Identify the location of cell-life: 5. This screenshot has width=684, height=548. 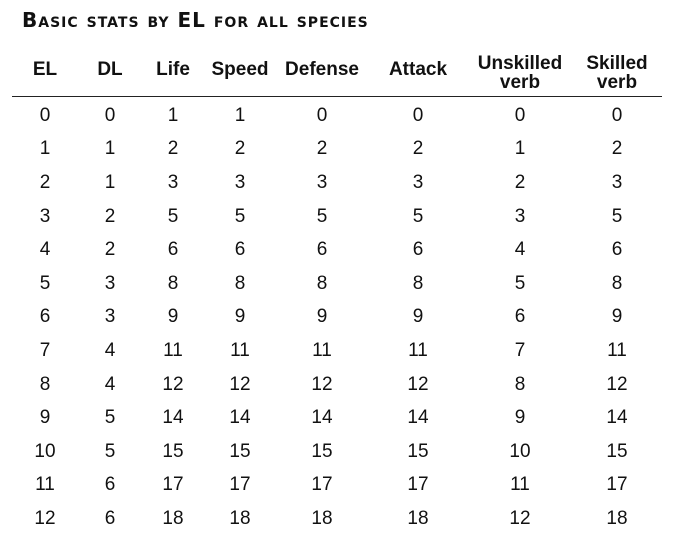
(173, 216).